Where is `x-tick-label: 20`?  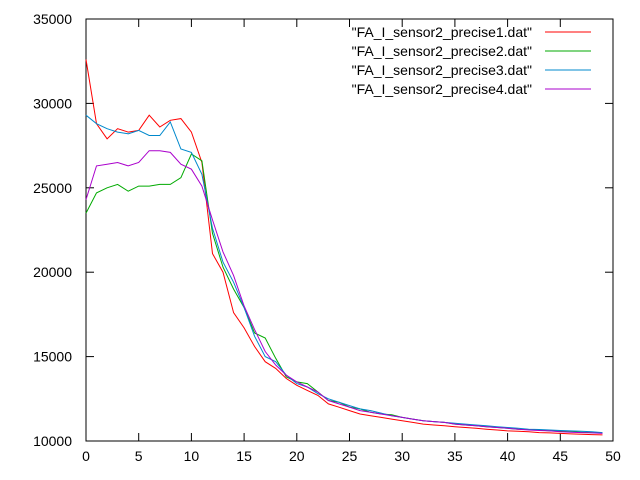
x-tick-label: 20 is located at coordinates (297, 456).